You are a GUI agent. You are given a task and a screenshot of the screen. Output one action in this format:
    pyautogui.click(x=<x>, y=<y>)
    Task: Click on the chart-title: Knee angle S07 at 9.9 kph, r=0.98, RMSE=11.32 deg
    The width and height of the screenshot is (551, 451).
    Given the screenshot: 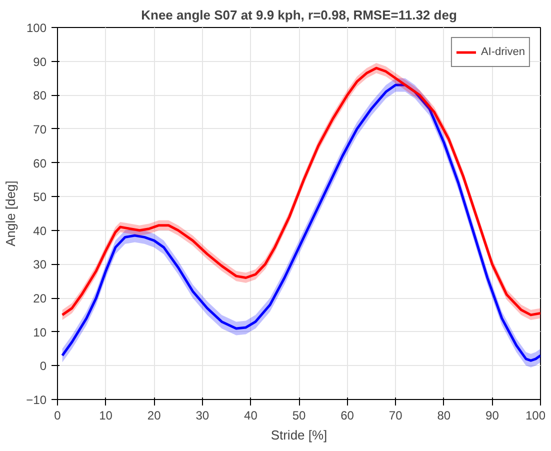 What is the action you would take?
    pyautogui.click(x=299, y=15)
    